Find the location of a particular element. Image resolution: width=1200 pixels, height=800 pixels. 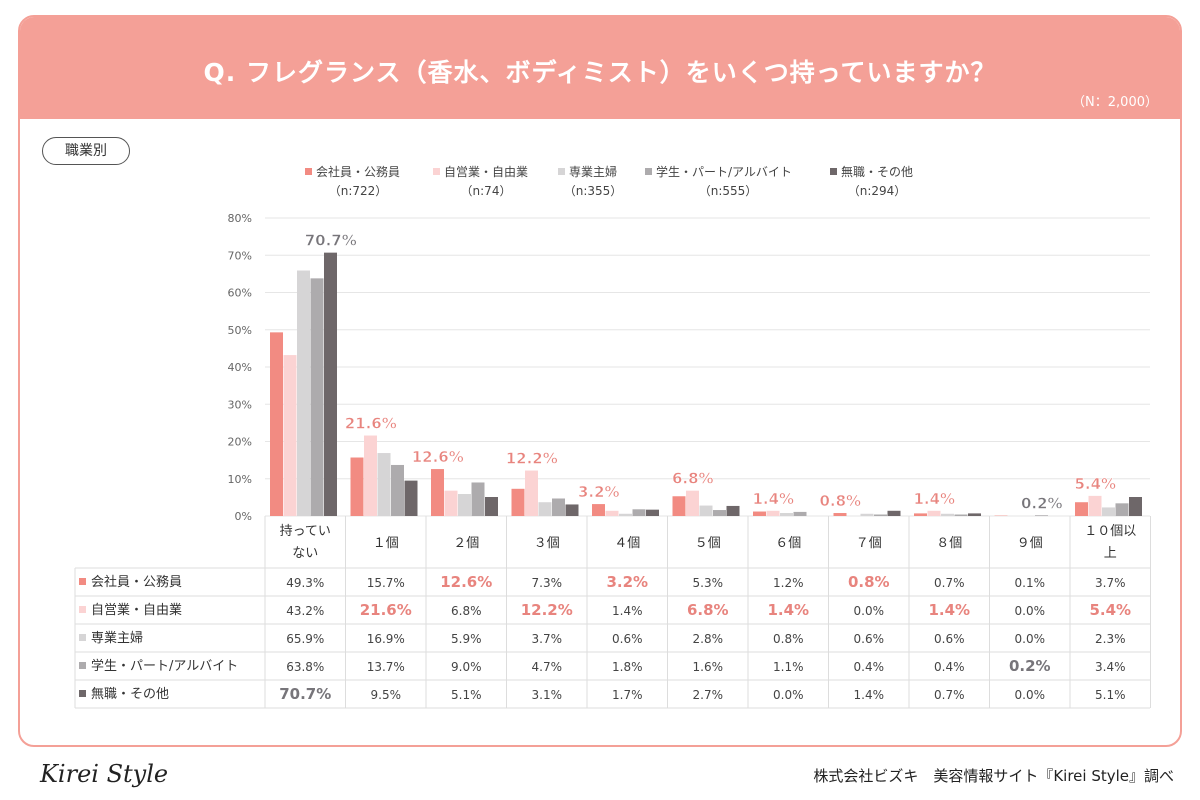

category-label: ない is located at coordinates (305, 553).